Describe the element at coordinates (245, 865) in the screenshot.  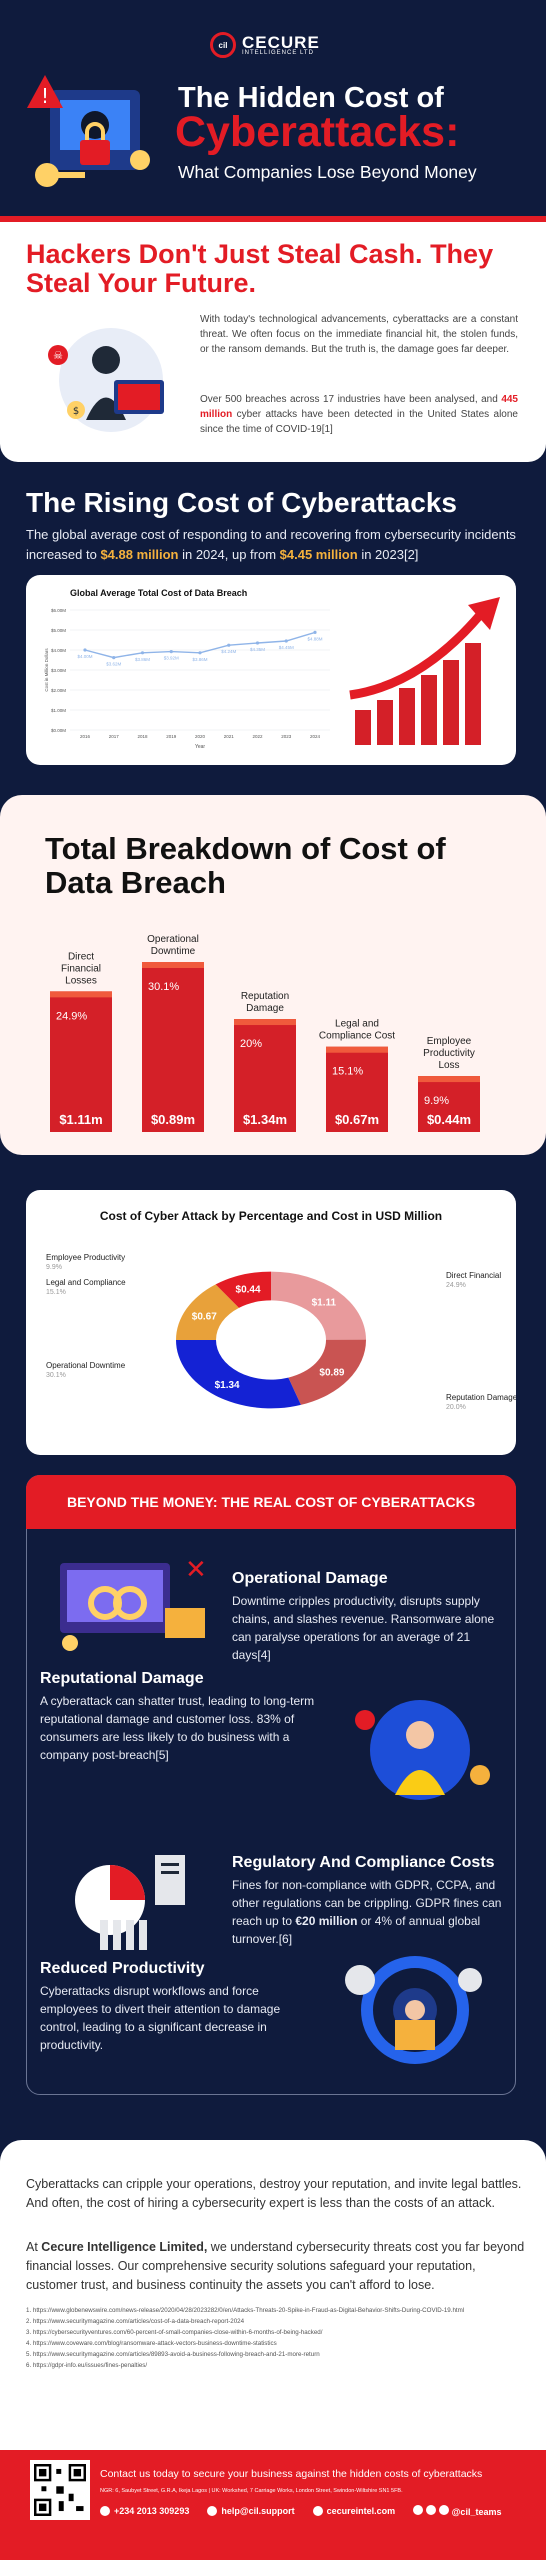
I see `breakdown-heading: Total Breakdown of Cost of Data Breach` at that location.